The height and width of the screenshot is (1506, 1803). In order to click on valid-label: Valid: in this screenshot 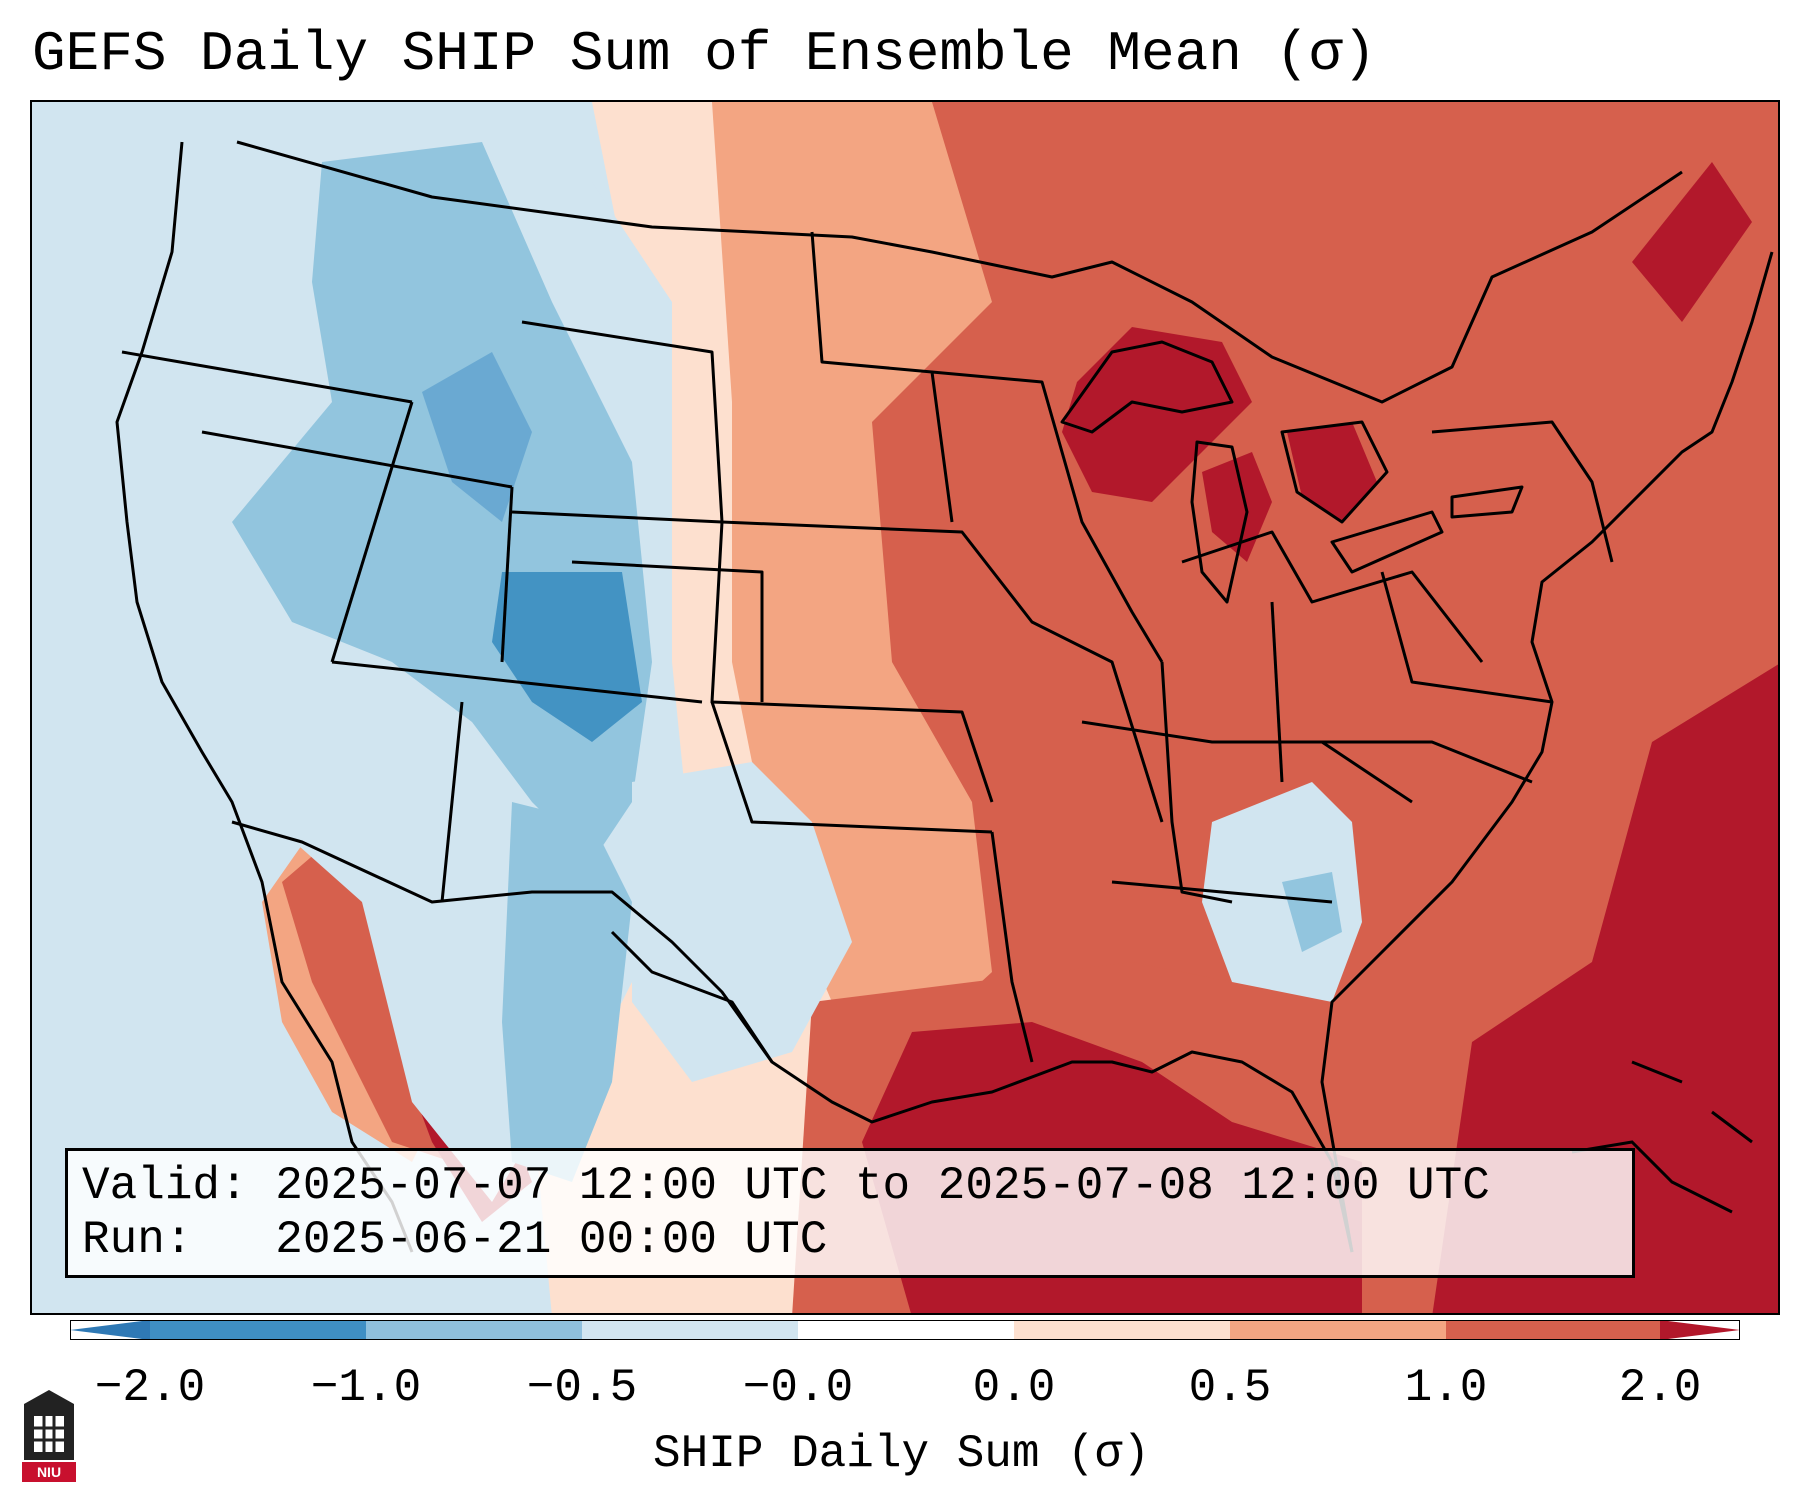, I will do `click(165, 1186)`.